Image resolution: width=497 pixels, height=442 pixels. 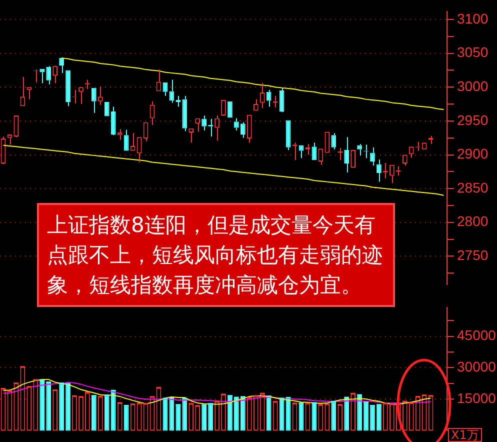 What do you see at coordinates (472, 187) in the screenshot?
I see `y-tick-label: 2850` at bounding box center [472, 187].